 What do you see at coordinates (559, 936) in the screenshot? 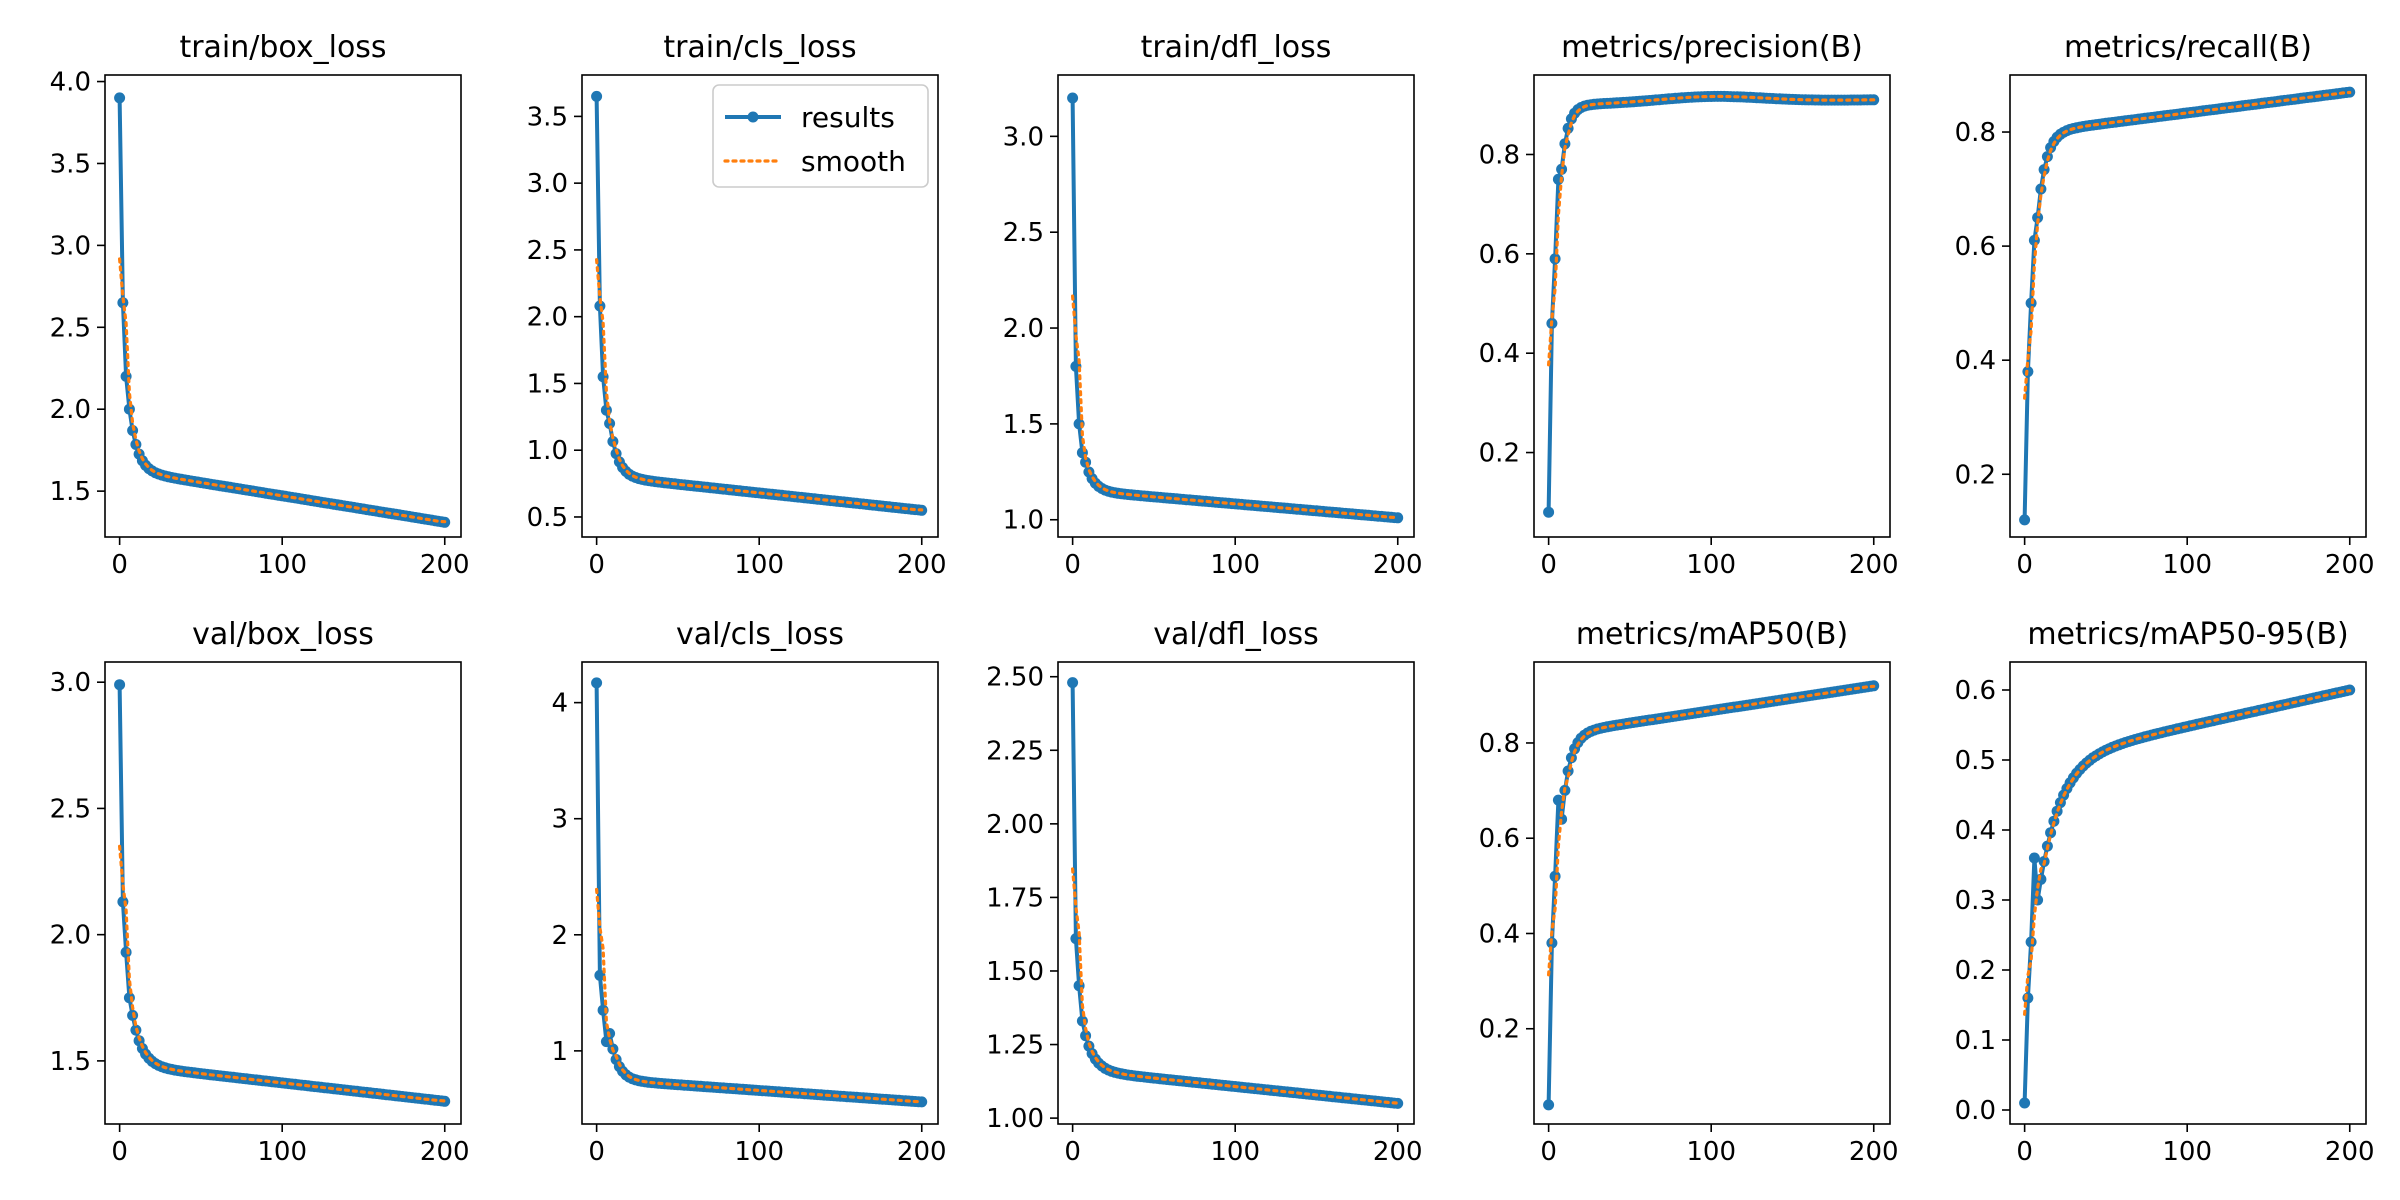
I see `y-tick-label: 2` at bounding box center [559, 936].